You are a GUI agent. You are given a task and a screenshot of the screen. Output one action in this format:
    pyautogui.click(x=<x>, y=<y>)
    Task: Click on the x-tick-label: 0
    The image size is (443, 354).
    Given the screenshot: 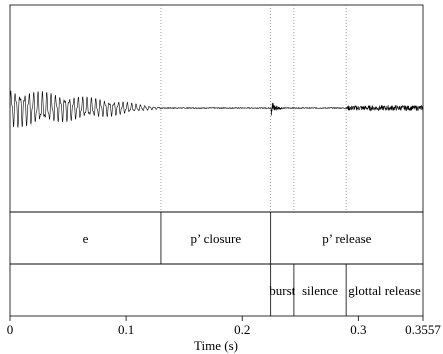 What is the action you would take?
    pyautogui.click(x=10, y=329)
    